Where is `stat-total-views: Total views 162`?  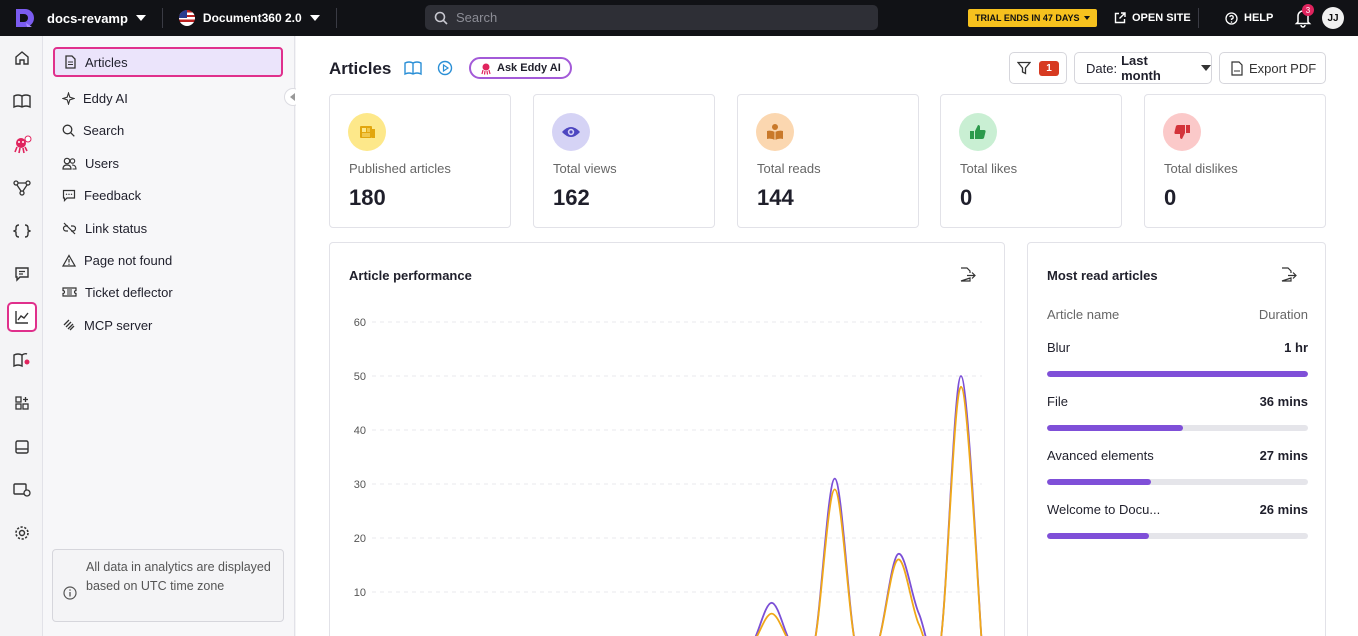 stat-total-views: Total views 162 is located at coordinates (624, 161).